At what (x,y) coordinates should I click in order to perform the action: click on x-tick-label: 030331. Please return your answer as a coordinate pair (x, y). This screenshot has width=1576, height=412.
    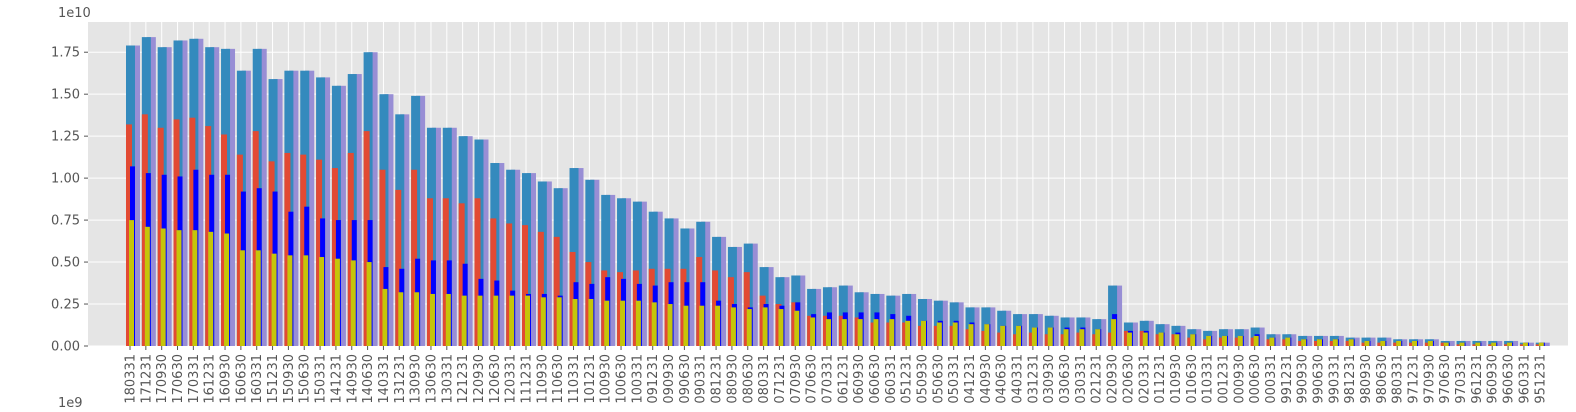
    Looking at the image, I should click on (1081, 379).